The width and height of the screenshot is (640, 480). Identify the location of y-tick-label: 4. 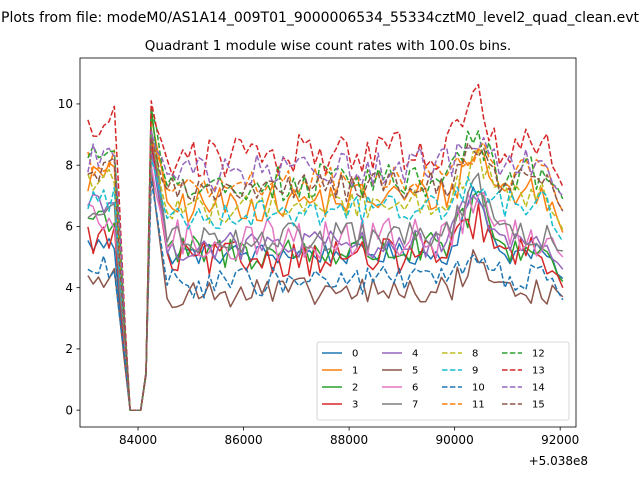
(69, 288).